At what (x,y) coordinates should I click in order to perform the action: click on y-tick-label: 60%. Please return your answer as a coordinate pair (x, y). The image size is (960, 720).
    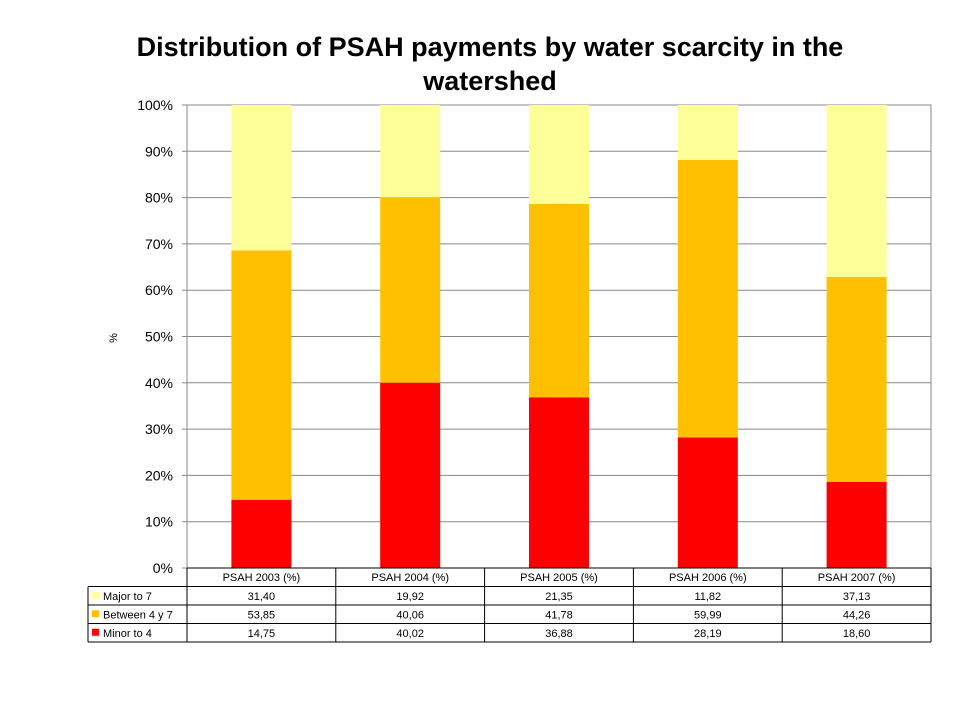
    Looking at the image, I should click on (159, 290).